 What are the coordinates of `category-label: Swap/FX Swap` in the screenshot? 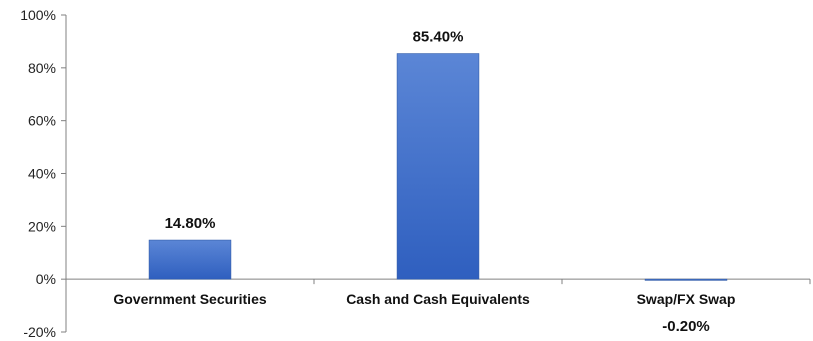 It's located at (686, 299).